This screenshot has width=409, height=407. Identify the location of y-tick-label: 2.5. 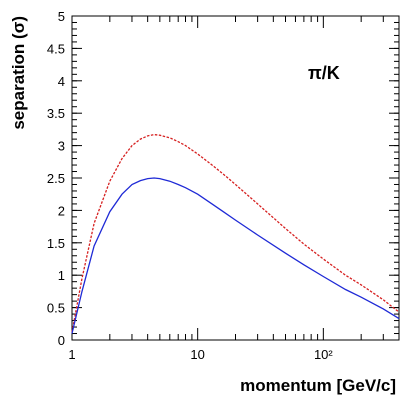
(56, 178).